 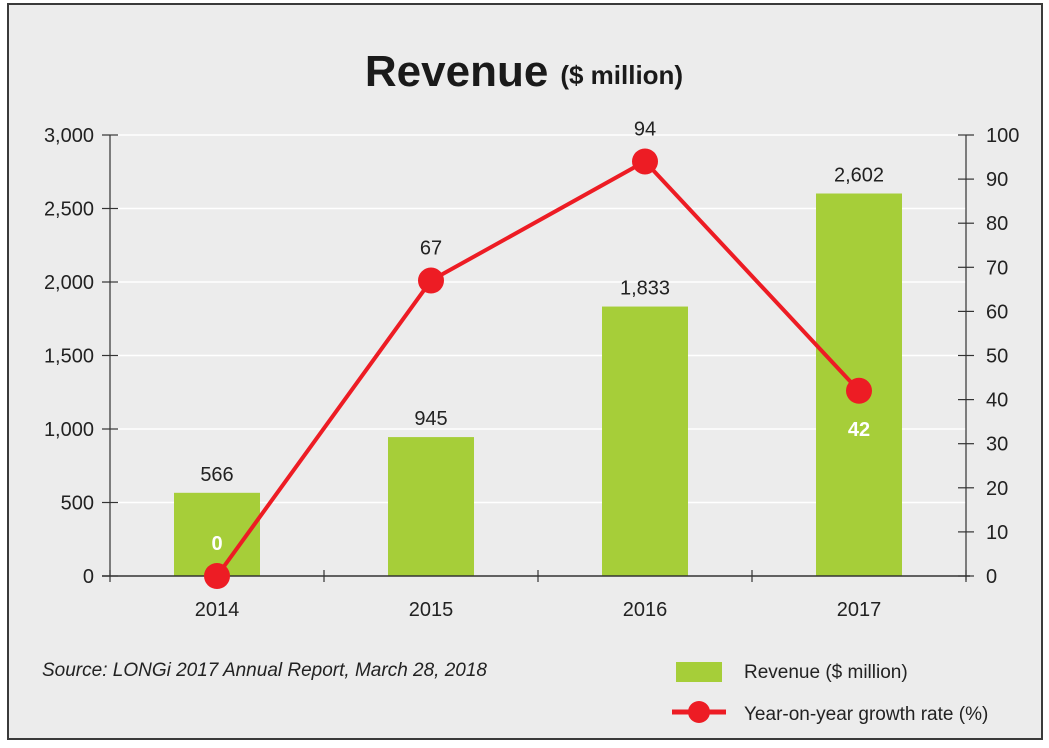 What do you see at coordinates (645, 289) in the screenshot?
I see `revenue-label-2016: 1,833` at bounding box center [645, 289].